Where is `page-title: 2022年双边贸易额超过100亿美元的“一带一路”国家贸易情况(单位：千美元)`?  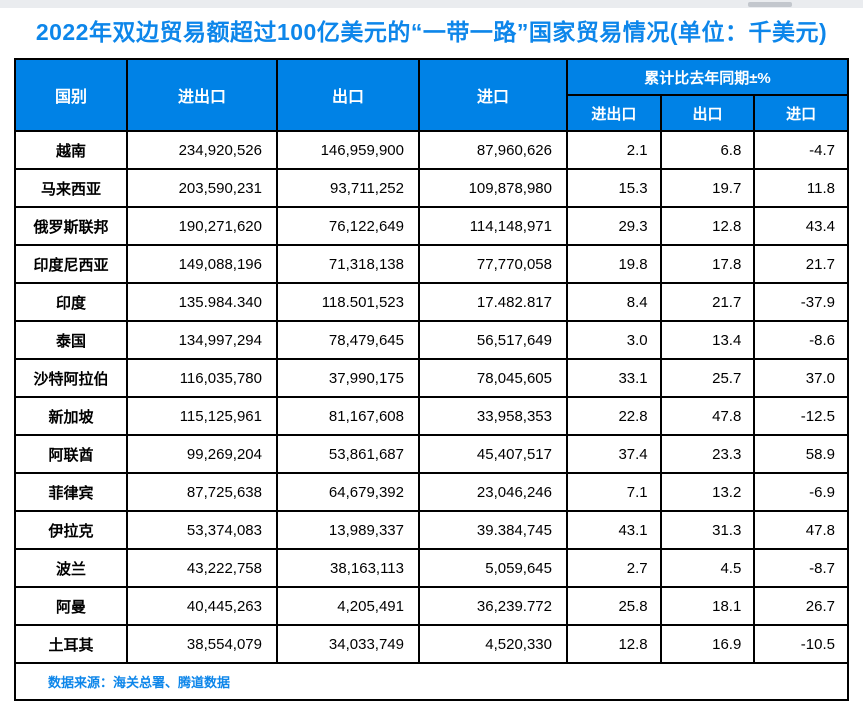
page-title: 2022年双边贸易额超过100亿美元的“一带一路”国家贸易情况(单位：千美元) is located at coordinates (431, 32).